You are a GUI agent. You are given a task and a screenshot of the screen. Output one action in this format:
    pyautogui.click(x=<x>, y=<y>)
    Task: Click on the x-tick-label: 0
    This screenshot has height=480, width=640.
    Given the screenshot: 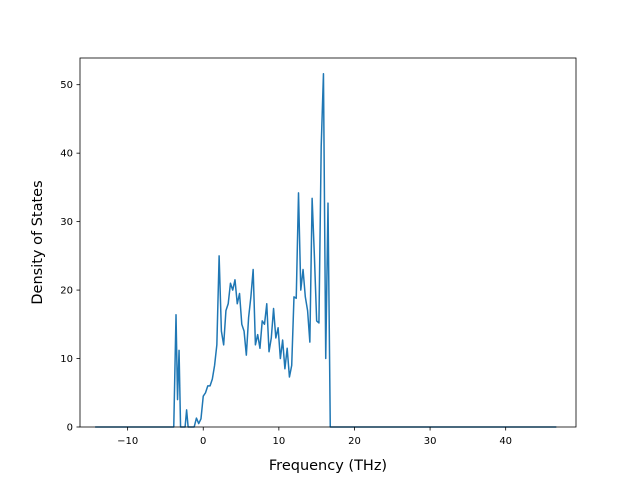 What is the action you would take?
    pyautogui.click(x=203, y=441)
    